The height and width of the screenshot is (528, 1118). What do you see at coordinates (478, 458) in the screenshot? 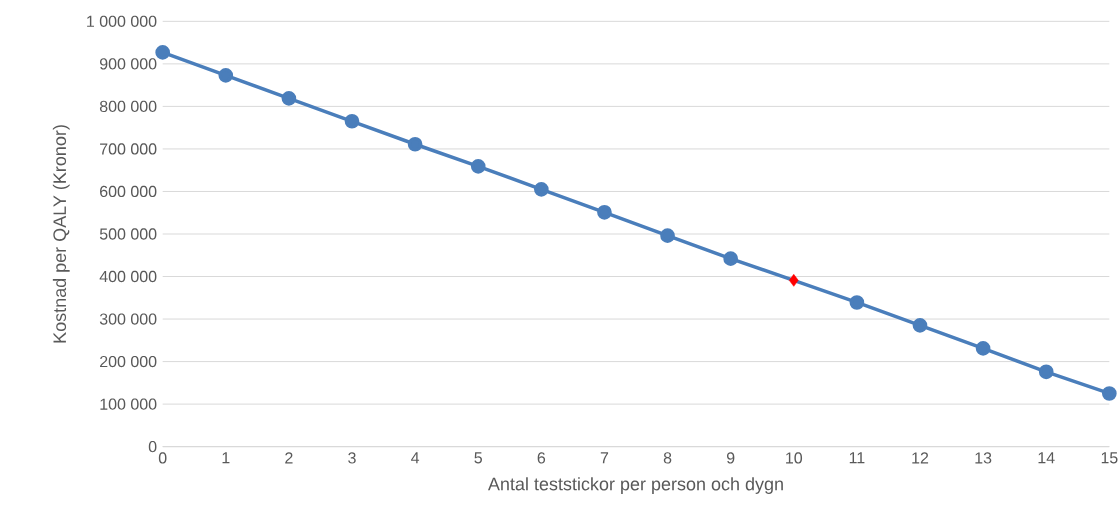
I see `x-tick-label: 5` at bounding box center [478, 458].